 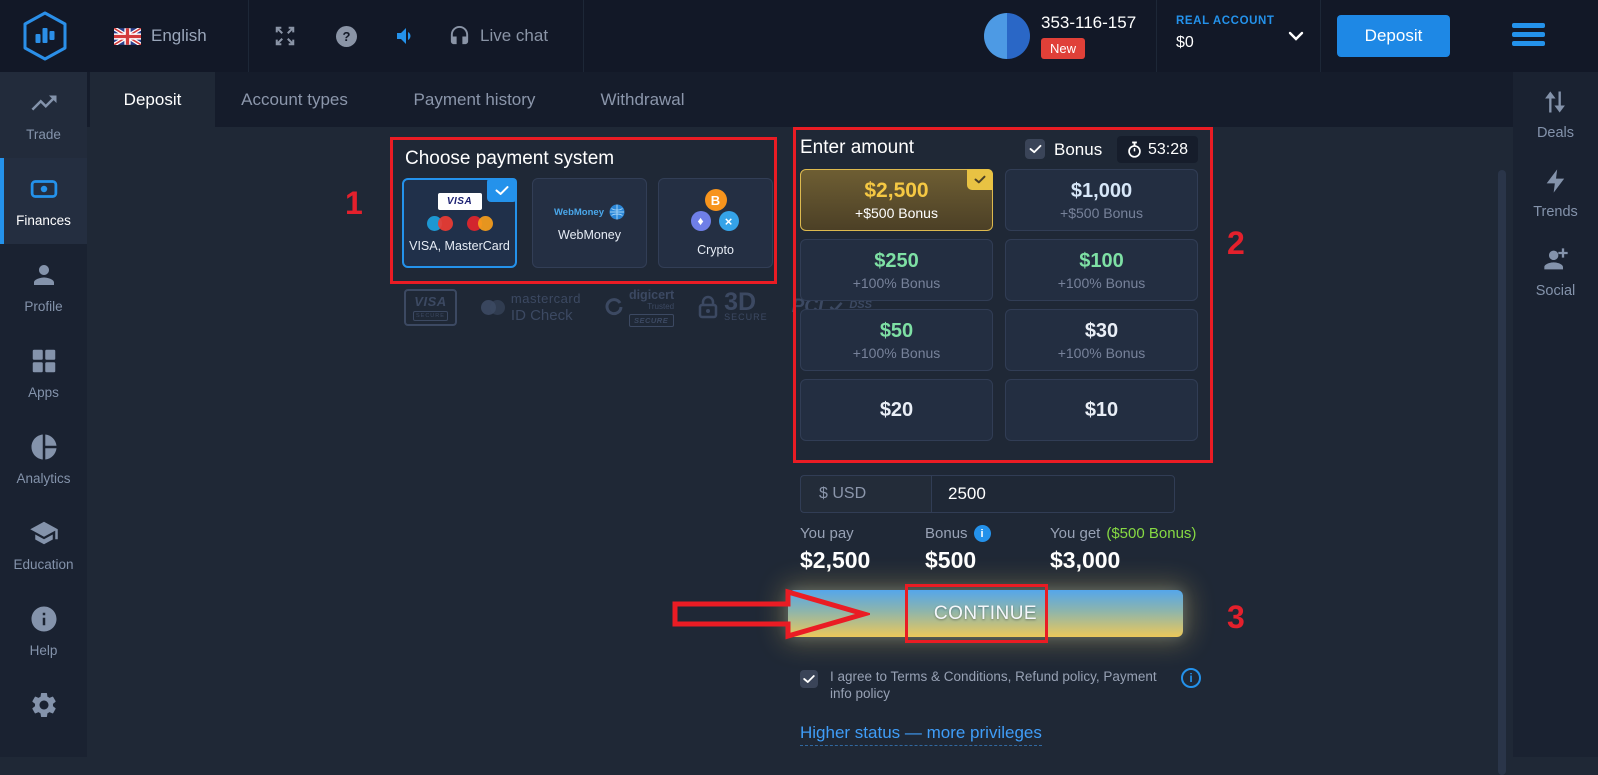 What do you see at coordinates (43, 115) in the screenshot?
I see `sidebar-item-trade: Trade` at bounding box center [43, 115].